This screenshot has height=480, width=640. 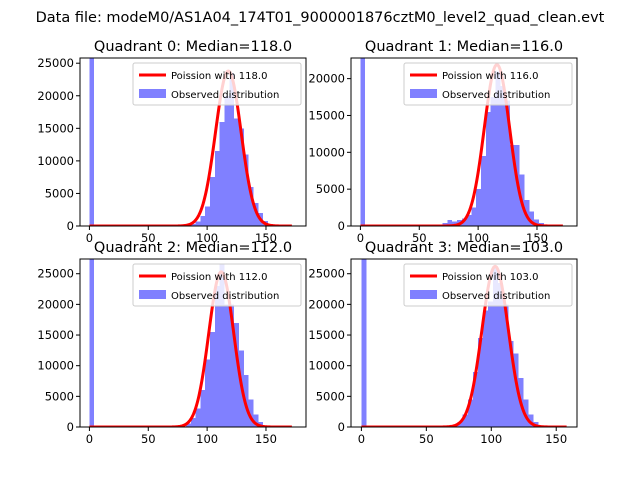 What do you see at coordinates (55, 63) in the screenshot?
I see `y-tick-label: 25000` at bounding box center [55, 63].